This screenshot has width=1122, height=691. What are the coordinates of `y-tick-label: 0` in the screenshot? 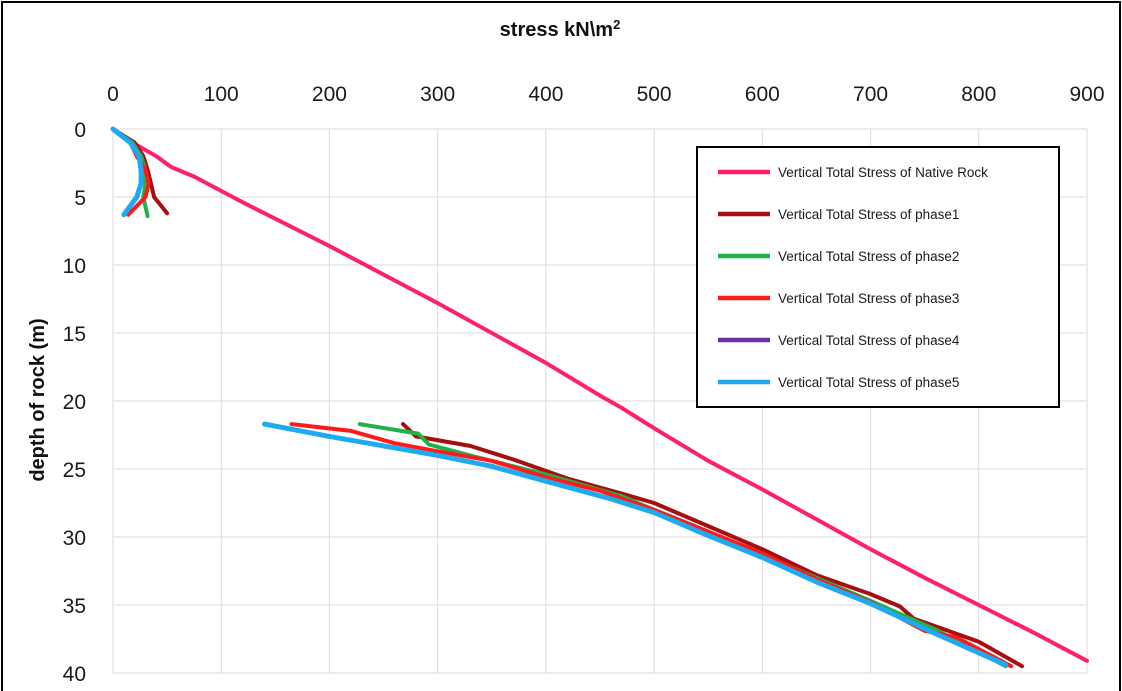 It's located at (80, 130).